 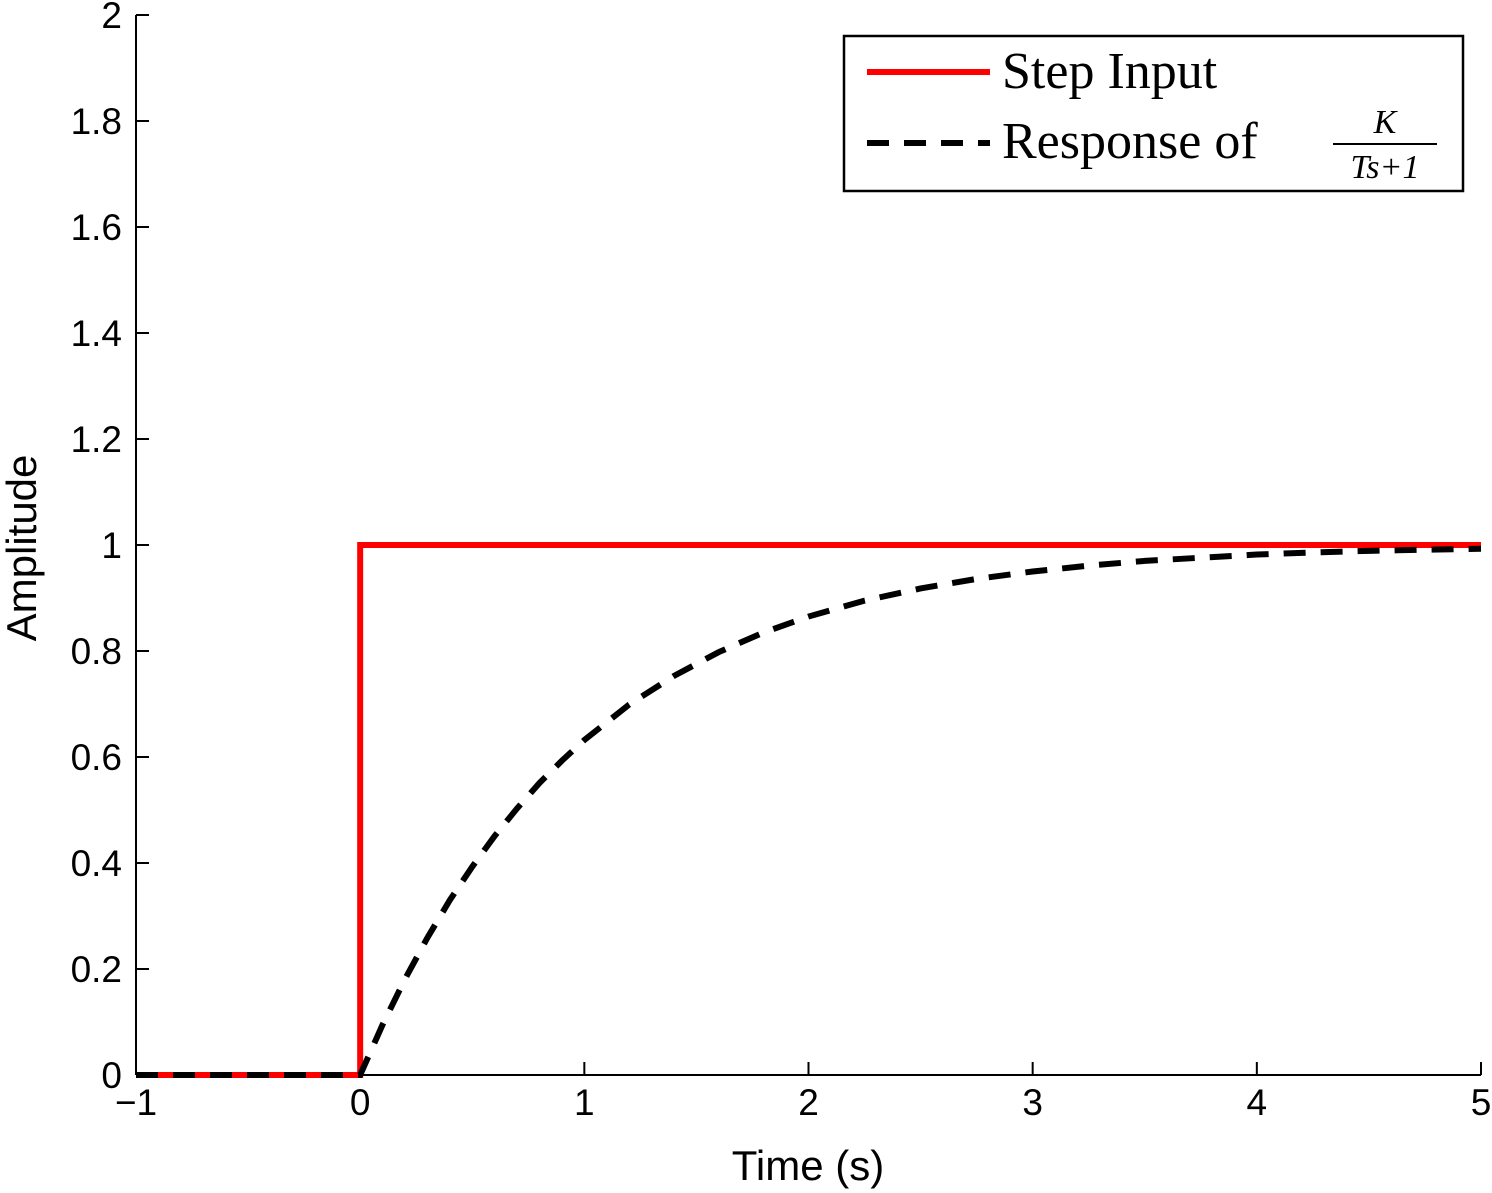 I want to click on x-axis-ticks: −1 0 1 2 3 4 5, so click(x=803, y=1092).